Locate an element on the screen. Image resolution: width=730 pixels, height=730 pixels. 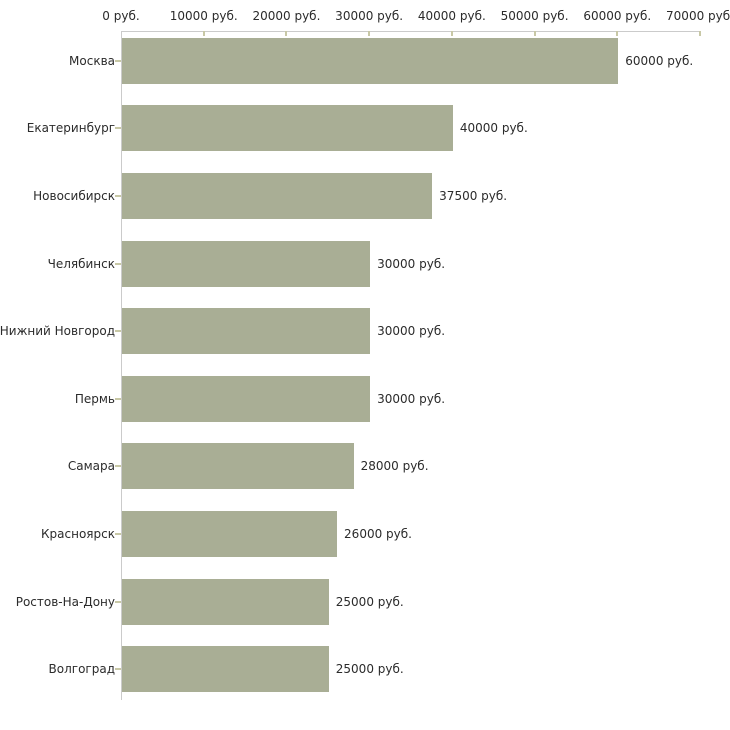
x-axis-tick-label: 40000 руб. is located at coordinates (451, 16).